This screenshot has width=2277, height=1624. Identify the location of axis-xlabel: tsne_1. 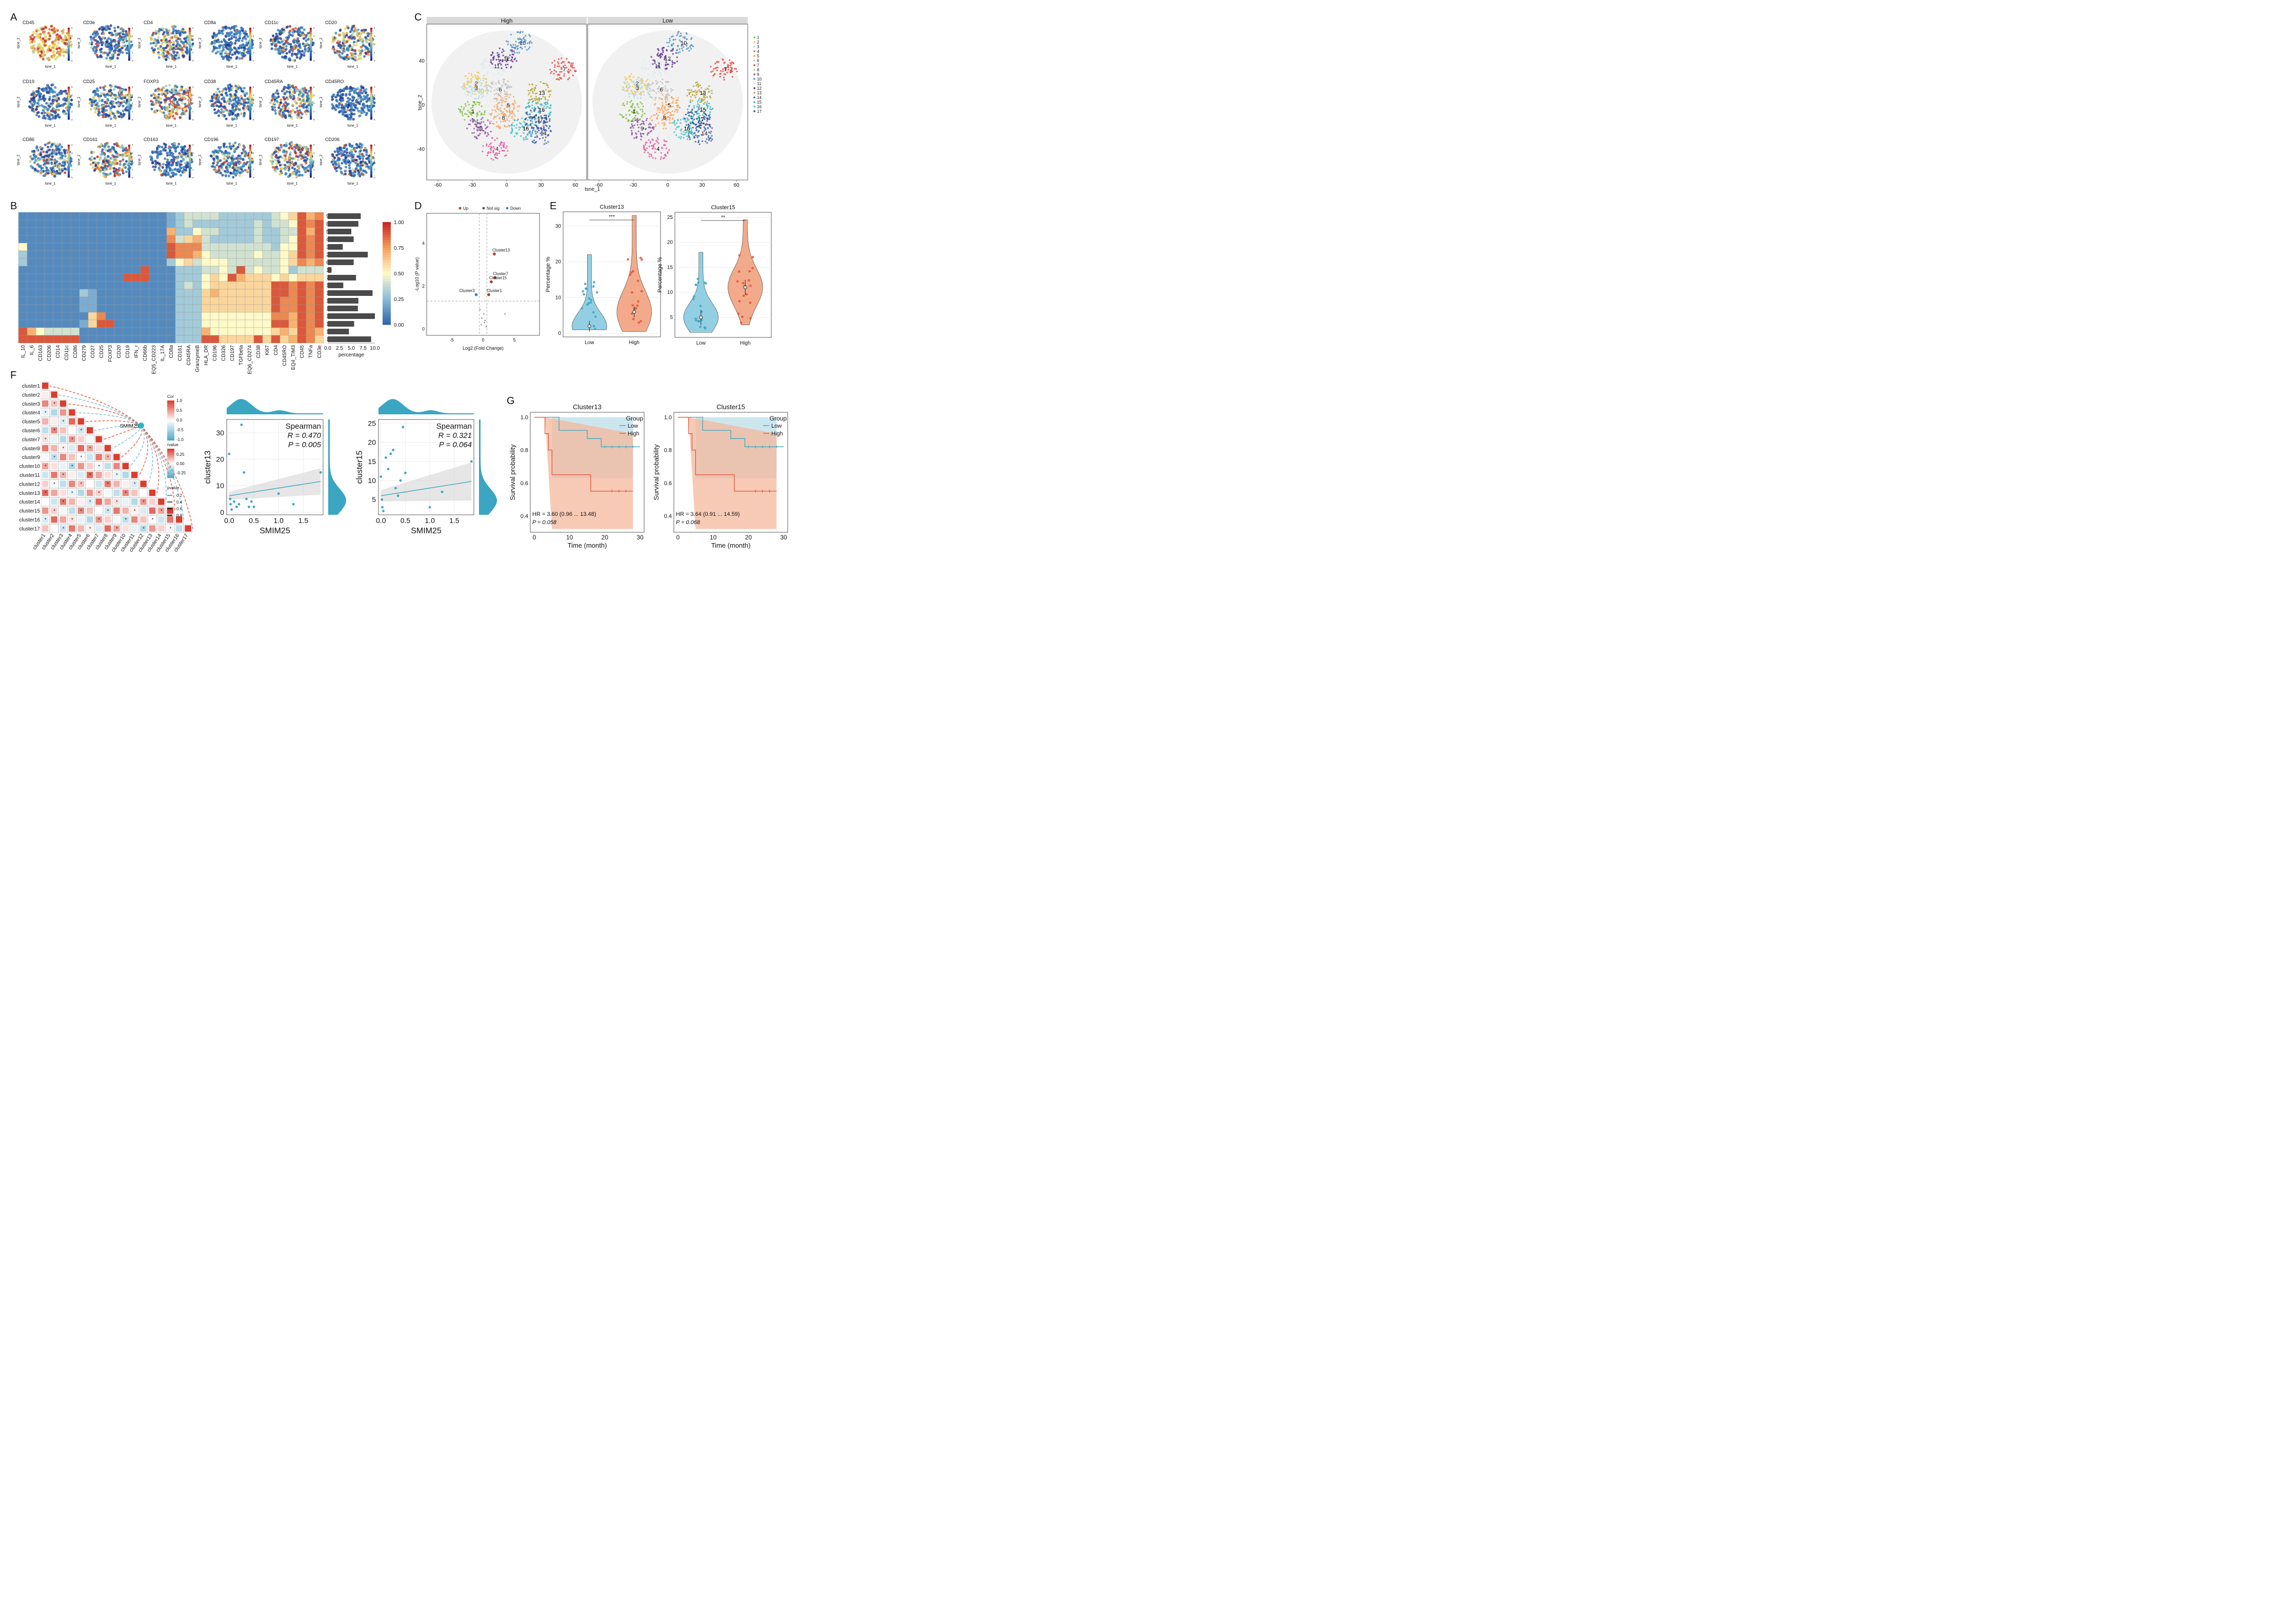
(50, 126).